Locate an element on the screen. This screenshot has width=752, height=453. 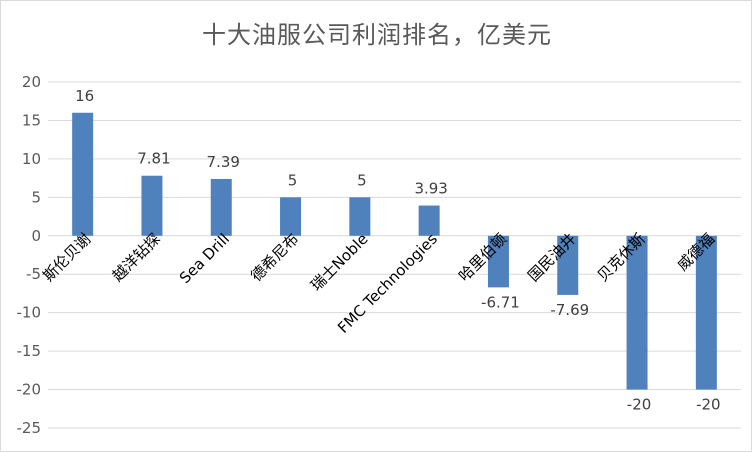
category-label: 德希尼布 is located at coordinates (274, 257).